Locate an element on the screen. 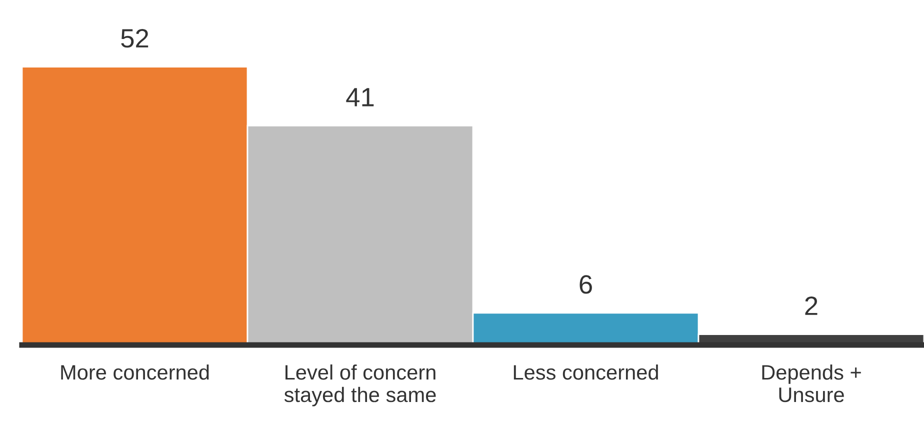 The image size is (924, 441). data-label: 52 is located at coordinates (134, 38).